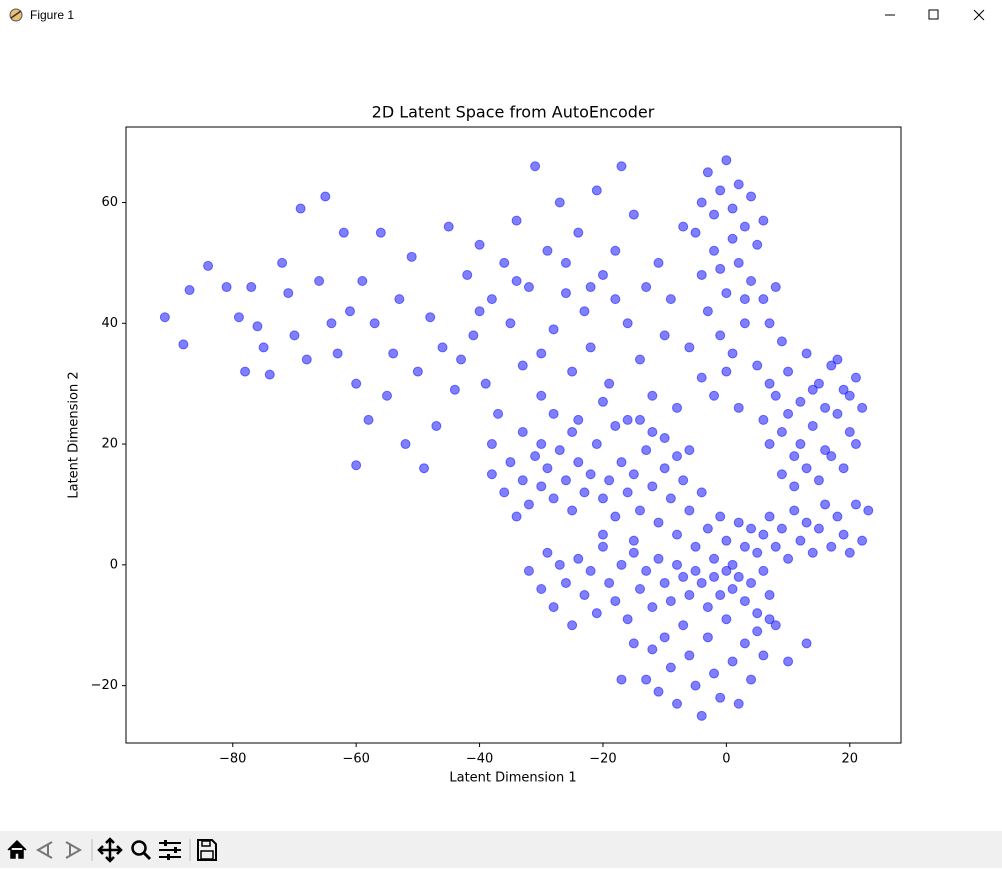 This screenshot has height=872, width=1002. What do you see at coordinates (44, 850) in the screenshot?
I see `back-button` at bounding box center [44, 850].